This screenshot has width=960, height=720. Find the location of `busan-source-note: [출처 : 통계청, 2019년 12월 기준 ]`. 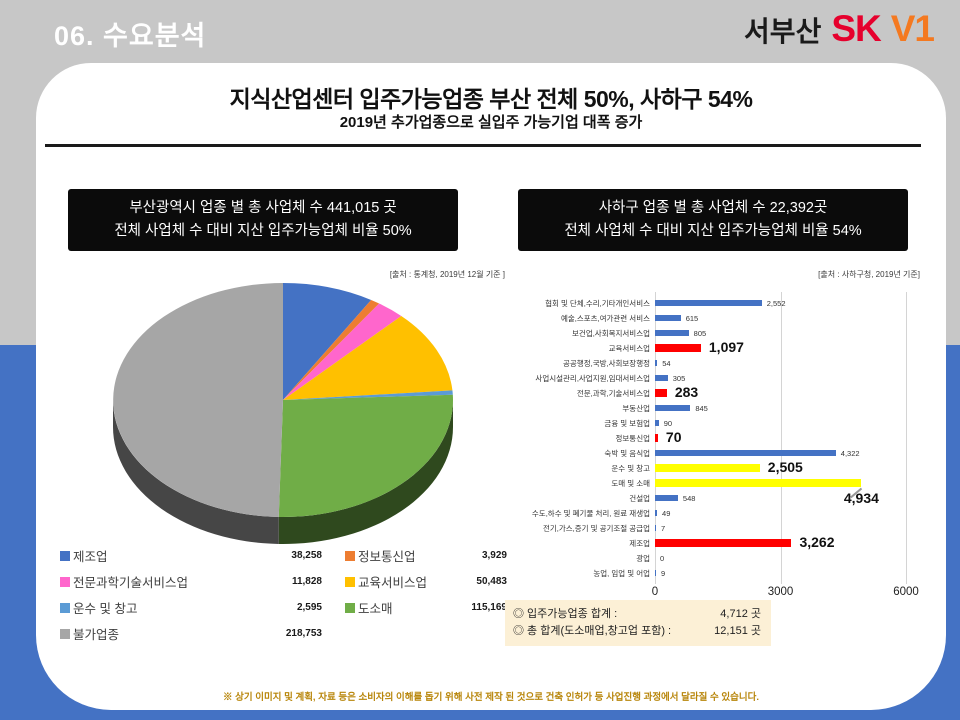

busan-source-note: [출처 : 통계청, 2019년 12월 기준 ] is located at coordinates (447, 274).